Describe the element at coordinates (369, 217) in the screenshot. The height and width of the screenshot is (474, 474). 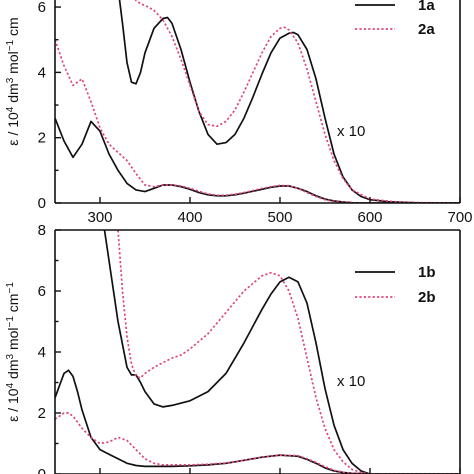
I see `x-tick-label: 600` at that location.